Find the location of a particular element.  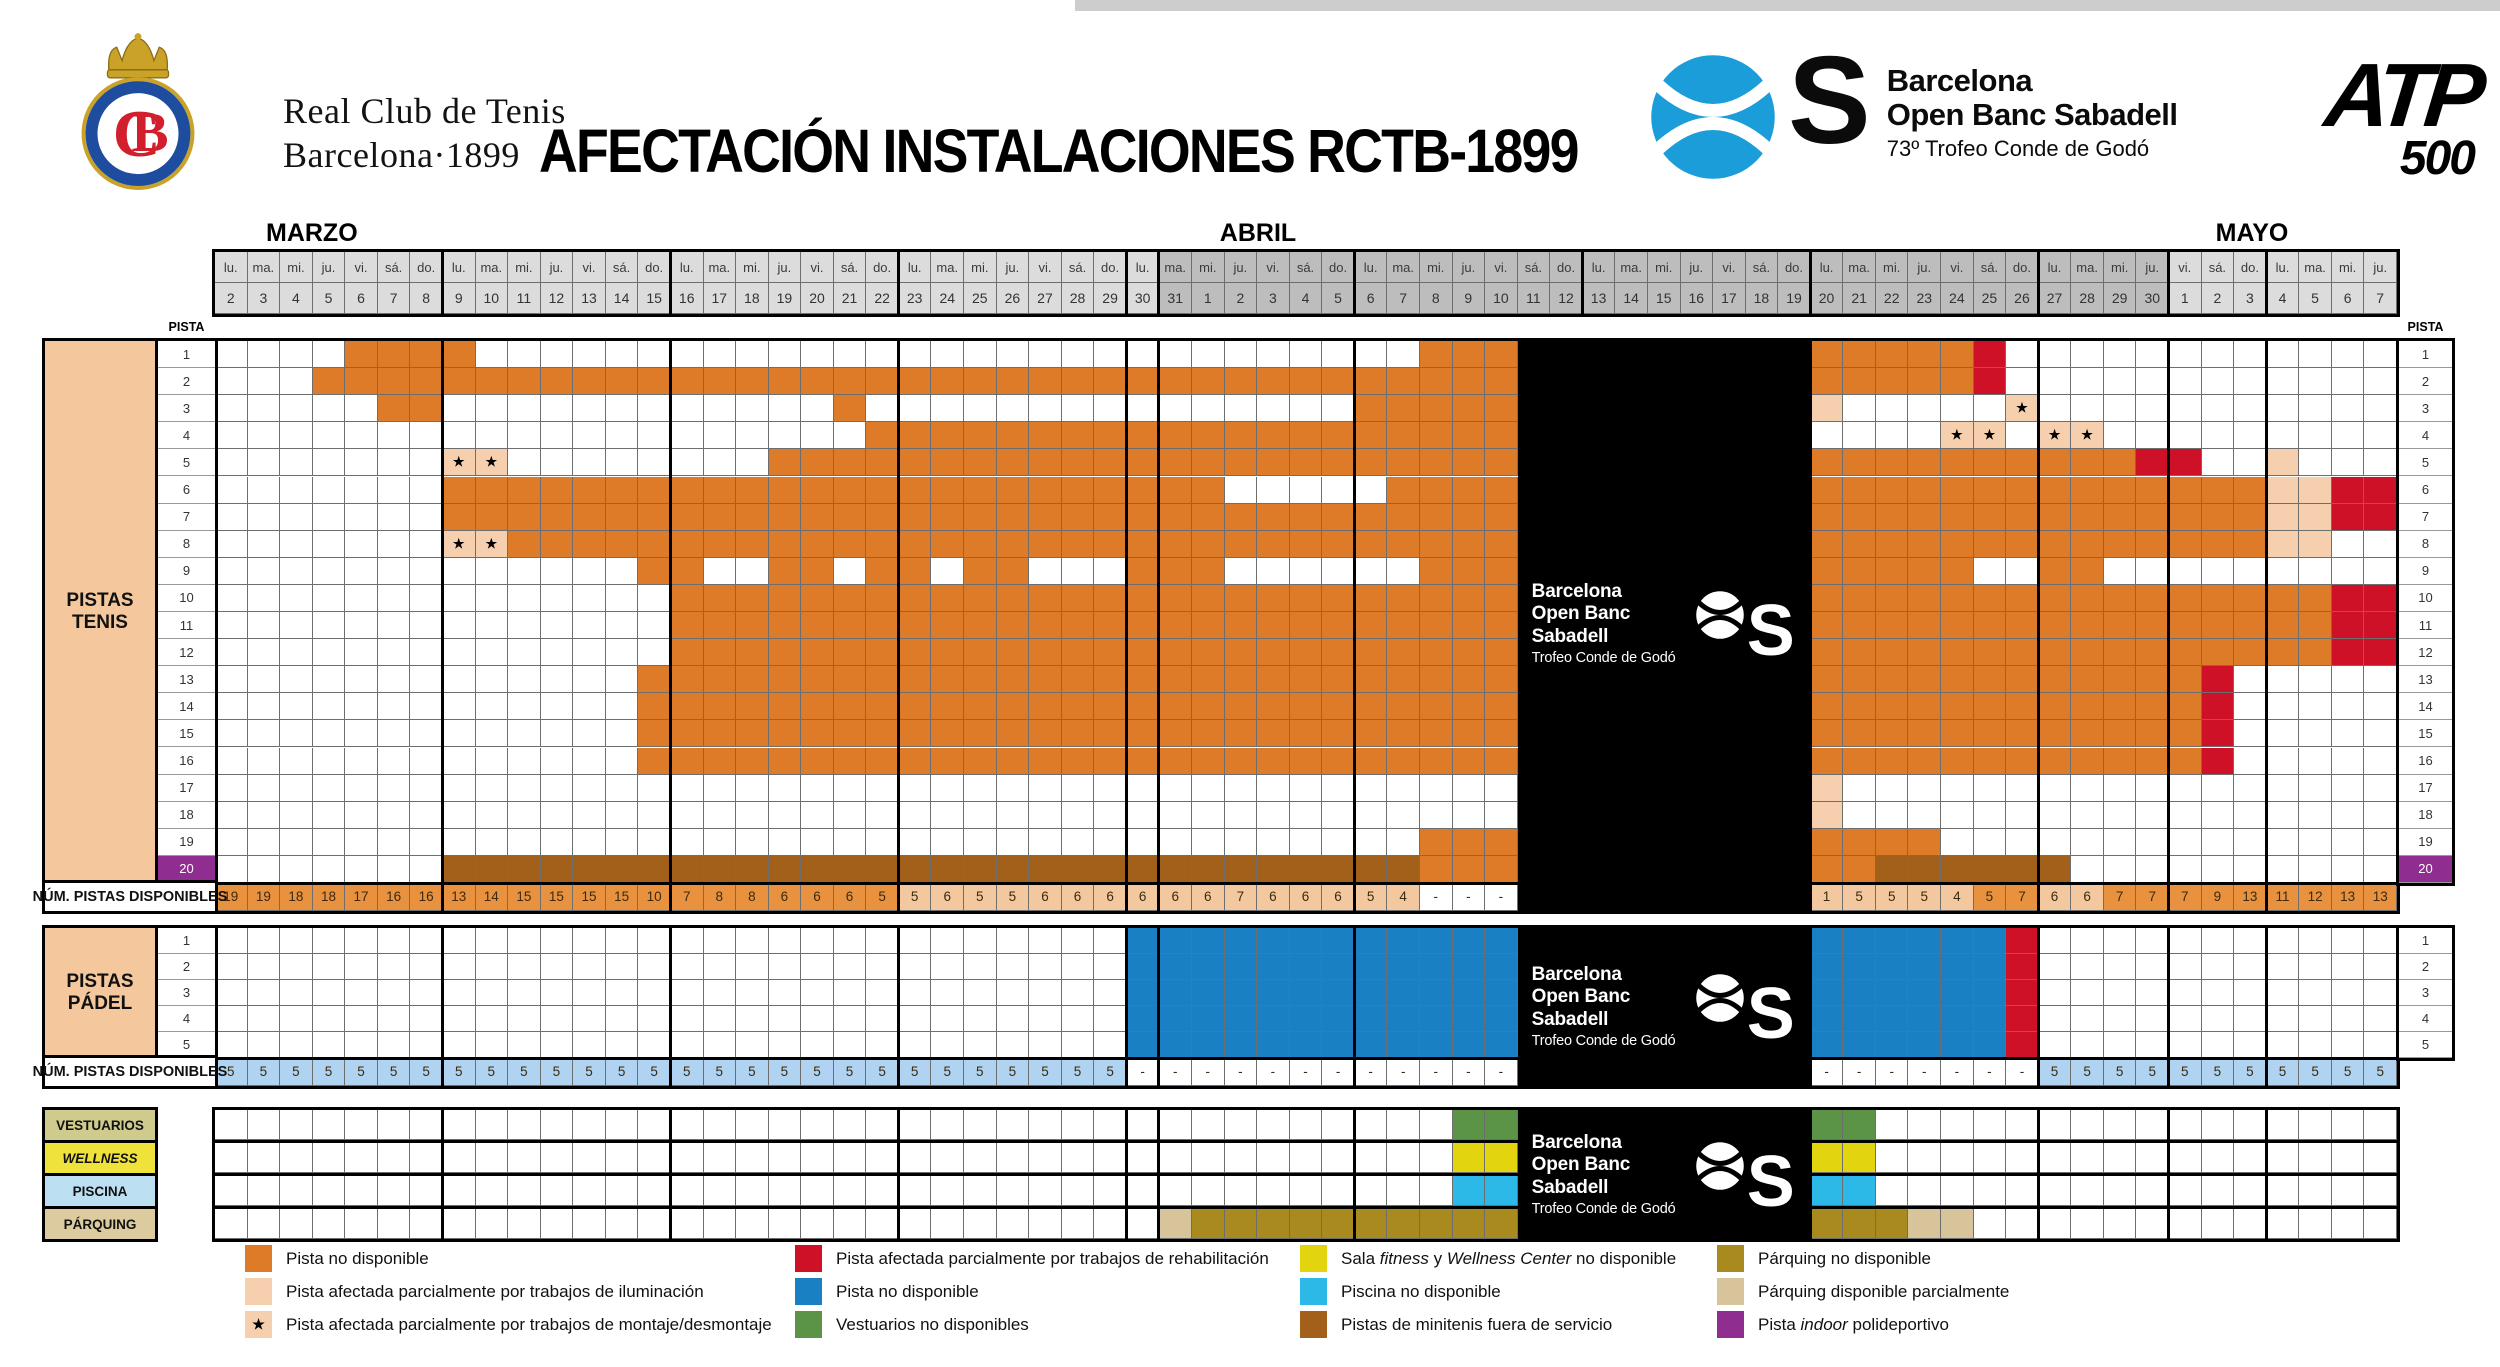

day-cell: 4 is located at coordinates (2283, 298).